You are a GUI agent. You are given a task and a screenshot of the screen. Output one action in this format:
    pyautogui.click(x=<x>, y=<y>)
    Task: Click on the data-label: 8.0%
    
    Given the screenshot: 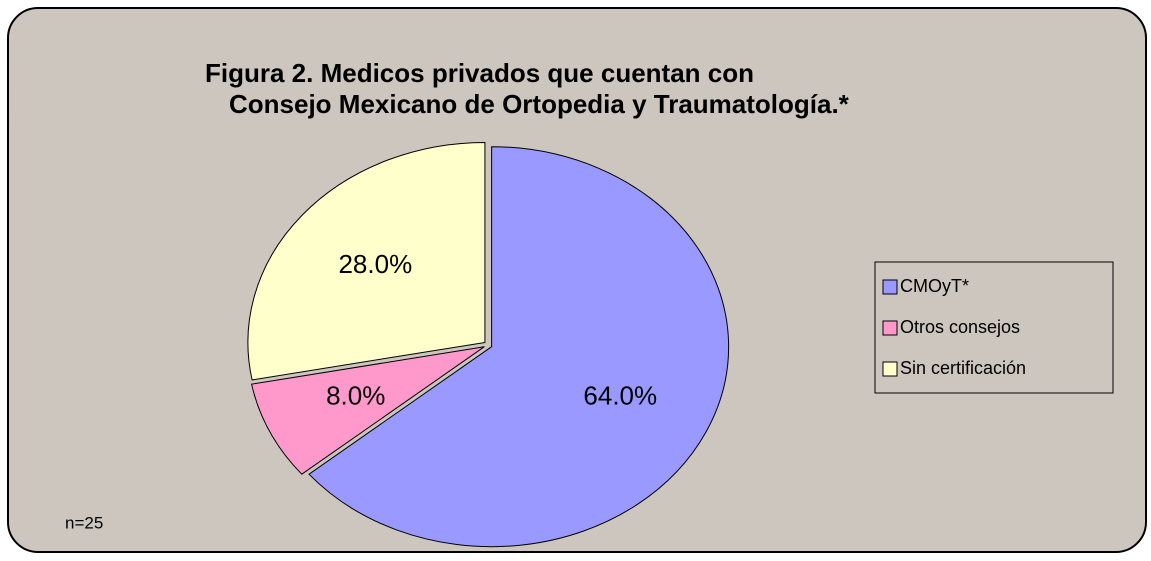 What is the action you would take?
    pyautogui.click(x=355, y=396)
    